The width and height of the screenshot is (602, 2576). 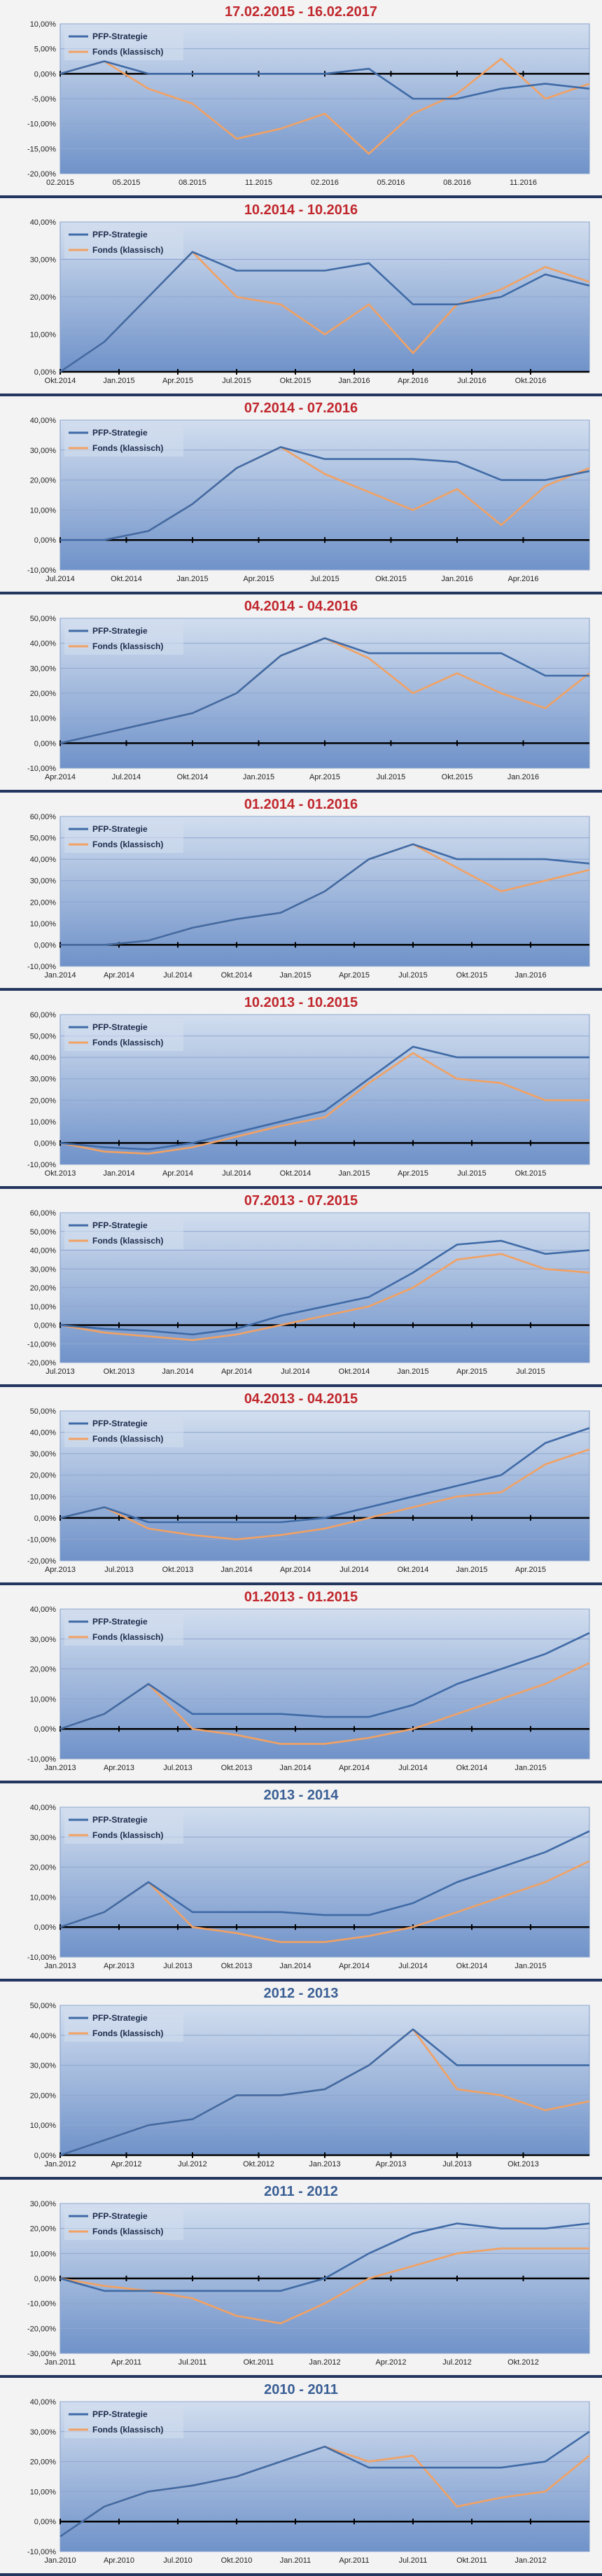 I want to click on x-tick-label: Jan.2016, so click(x=354, y=381).